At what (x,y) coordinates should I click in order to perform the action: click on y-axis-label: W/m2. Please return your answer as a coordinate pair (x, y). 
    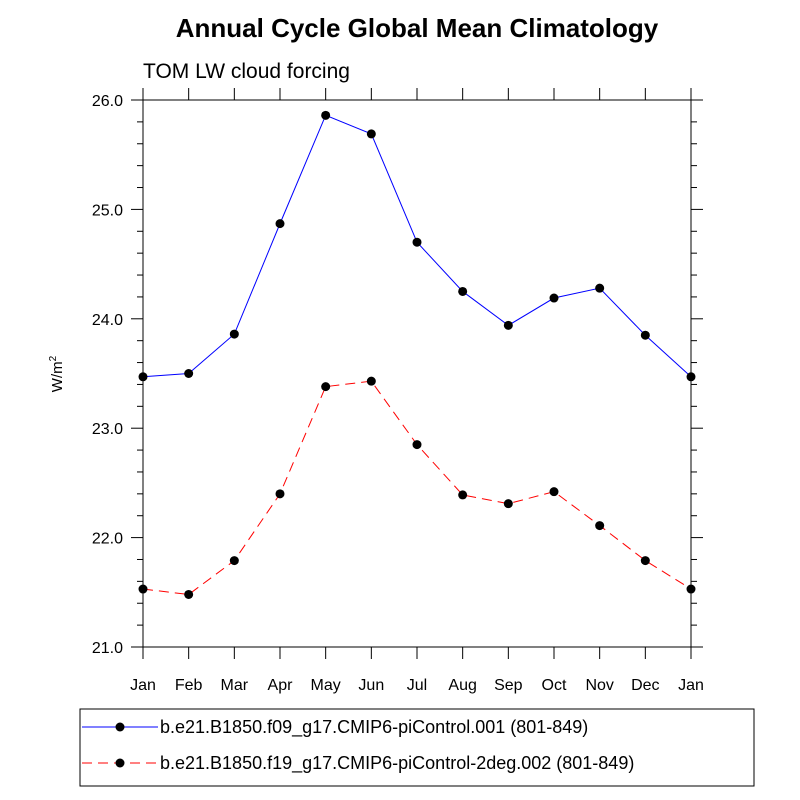
    Looking at the image, I should click on (57, 373).